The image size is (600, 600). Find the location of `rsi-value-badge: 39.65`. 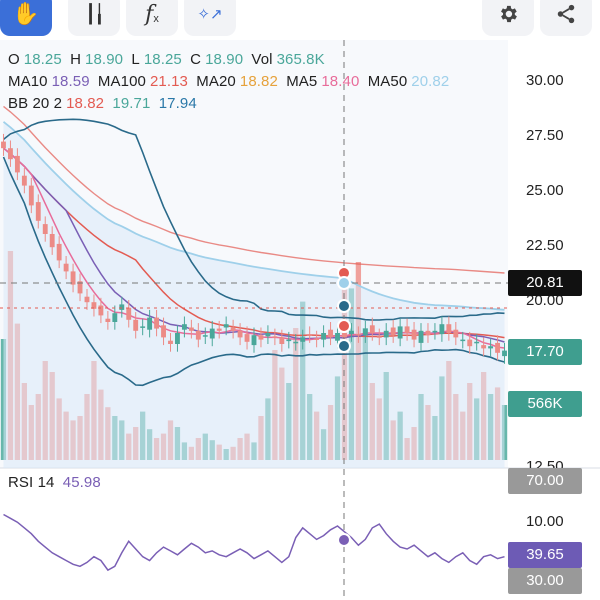

rsi-value-badge: 39.65 is located at coordinates (545, 555).